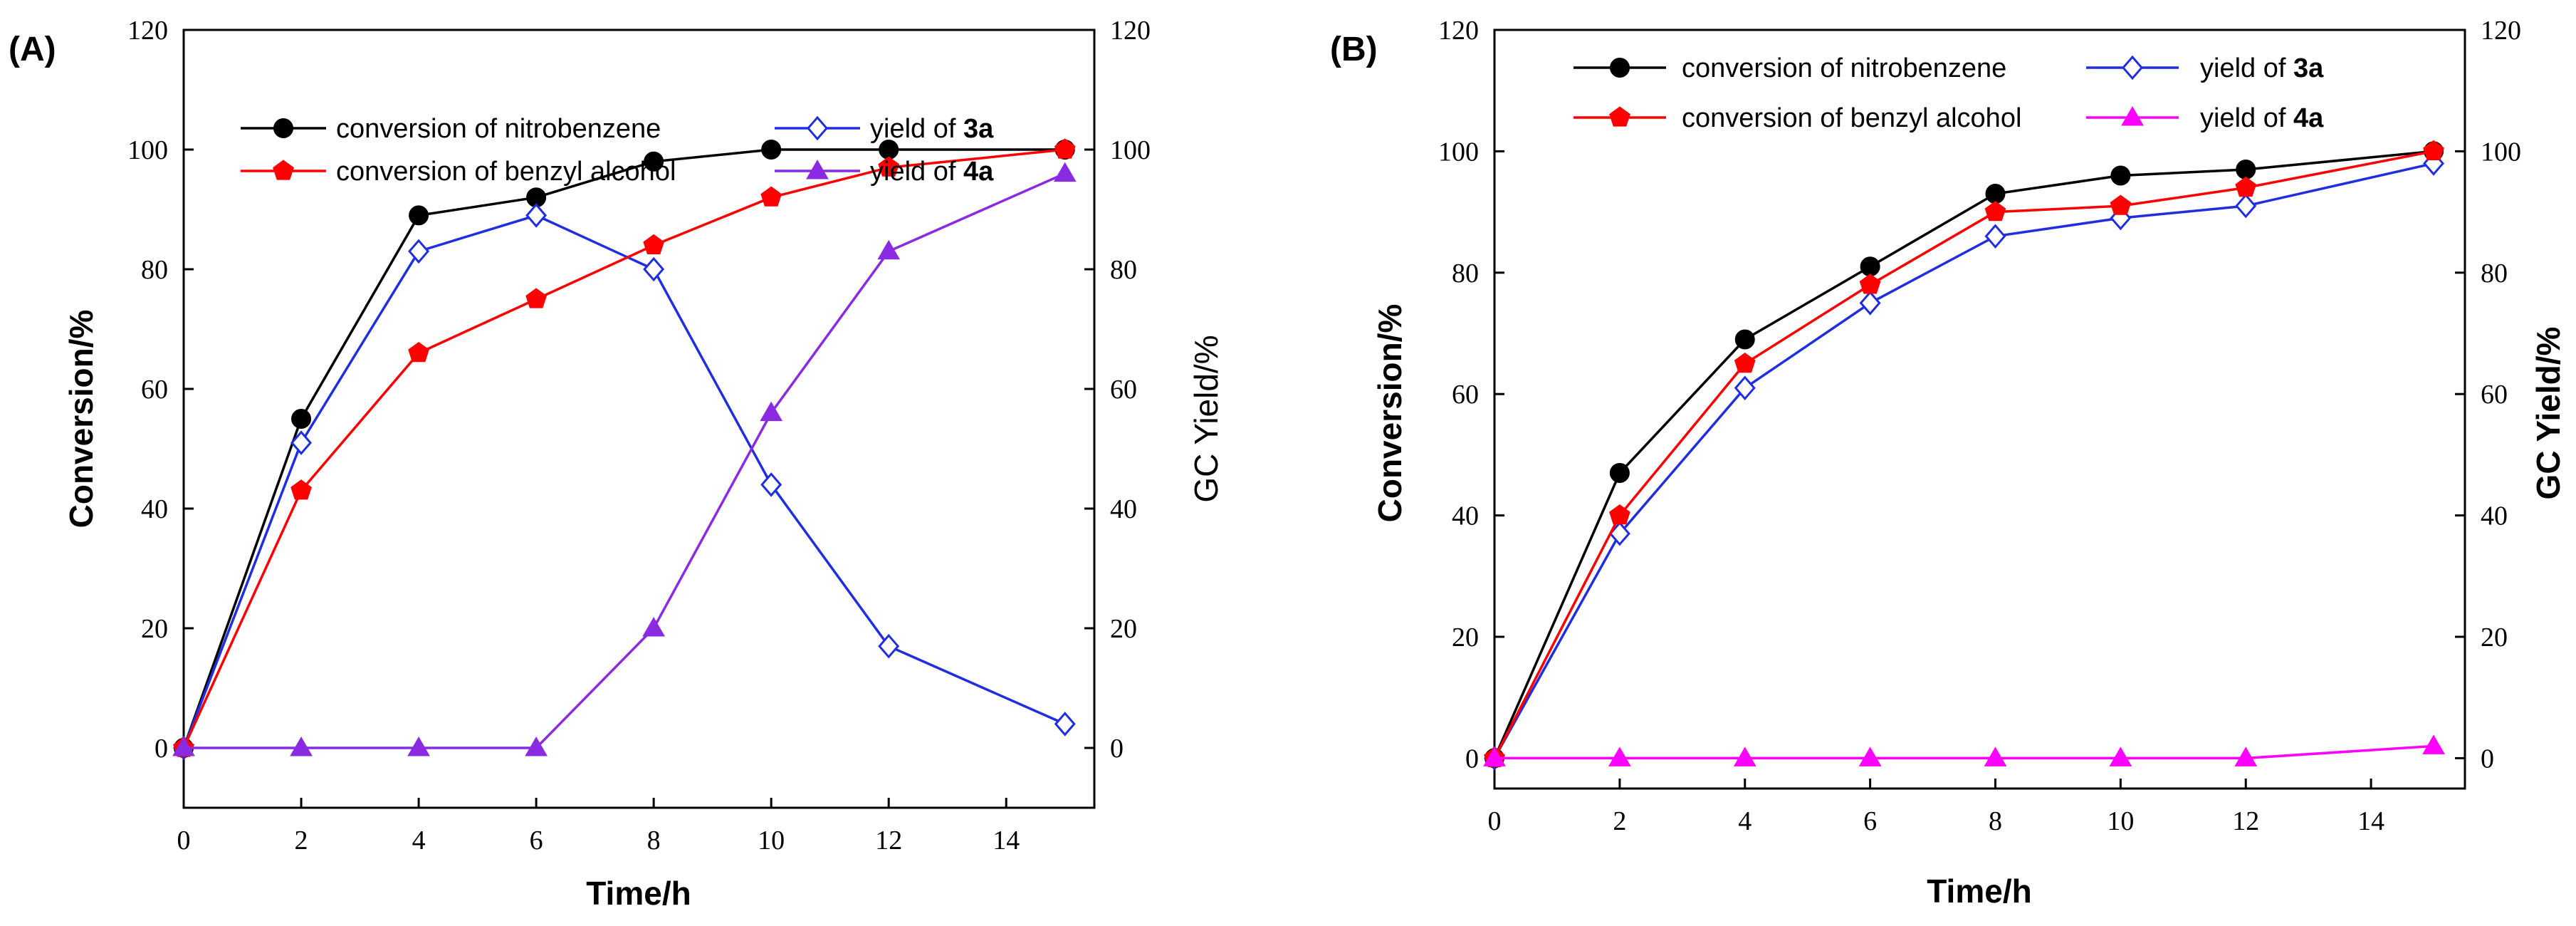 This screenshot has width=2576, height=926. What do you see at coordinates (147, 31) in the screenshot?
I see `y-tick-label: 120` at bounding box center [147, 31].